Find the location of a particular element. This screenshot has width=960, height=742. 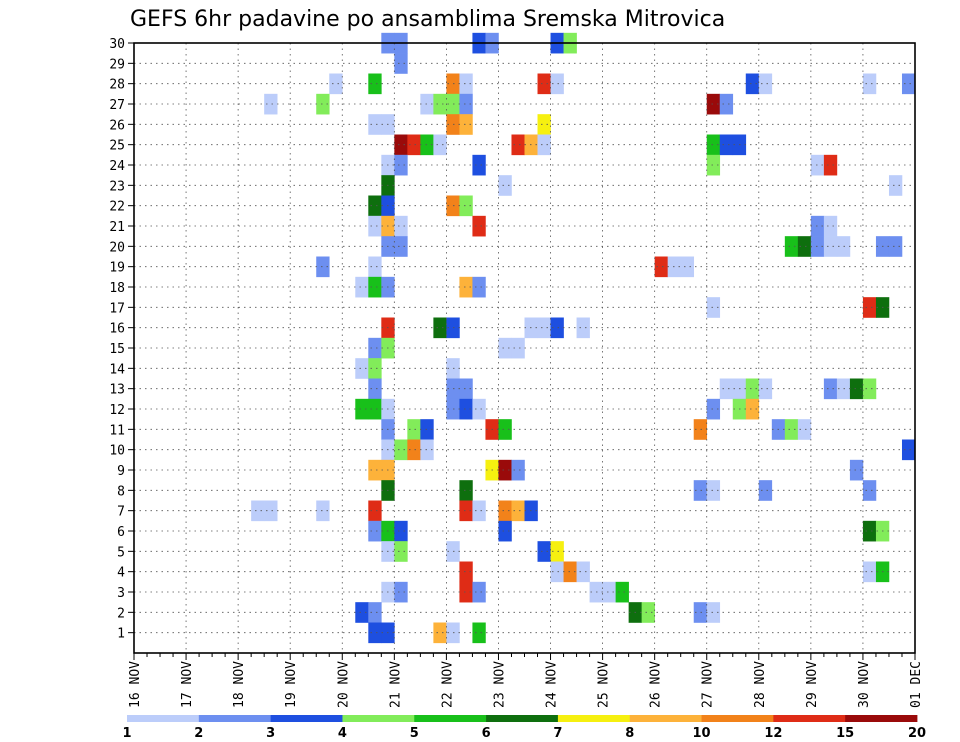

colorbar-label: 12 is located at coordinates (773, 733).